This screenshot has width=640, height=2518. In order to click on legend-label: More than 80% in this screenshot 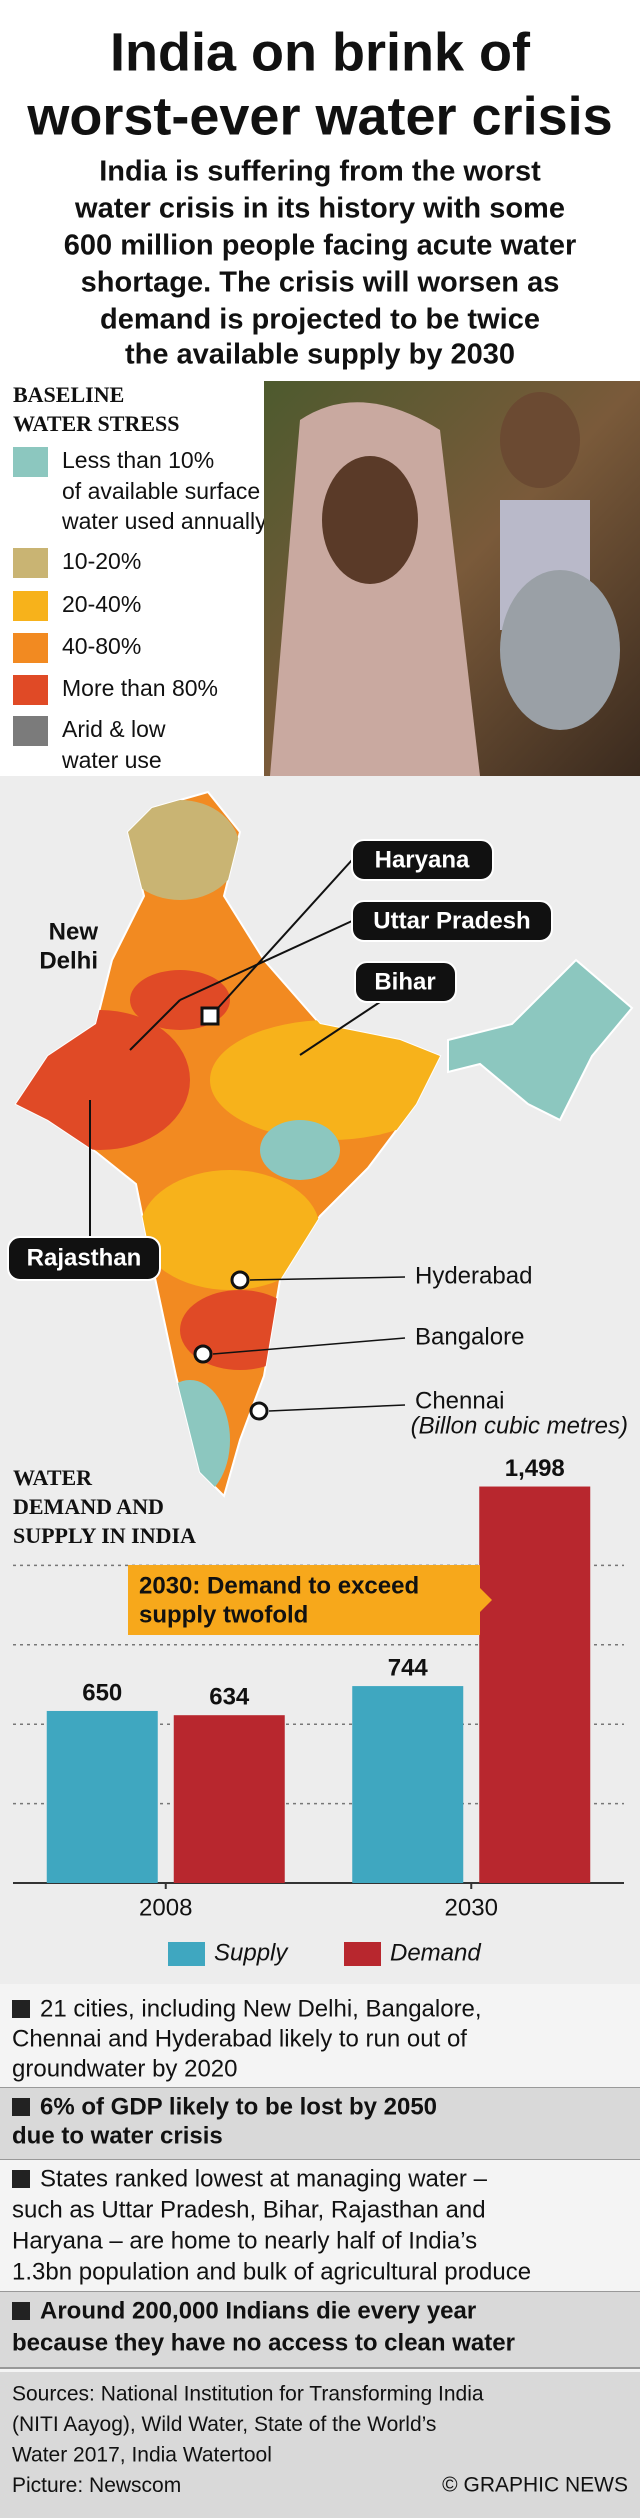, I will do `click(140, 688)`.